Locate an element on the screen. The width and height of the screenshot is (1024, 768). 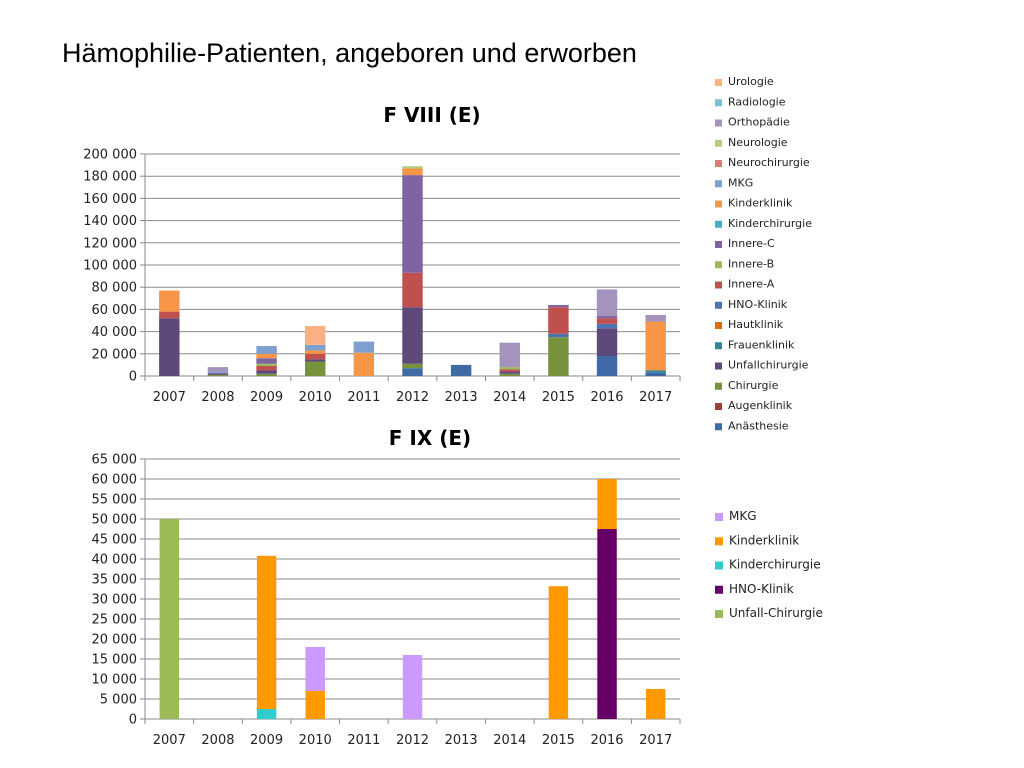
legend-swatch-hautklinik is located at coordinates (718, 325).